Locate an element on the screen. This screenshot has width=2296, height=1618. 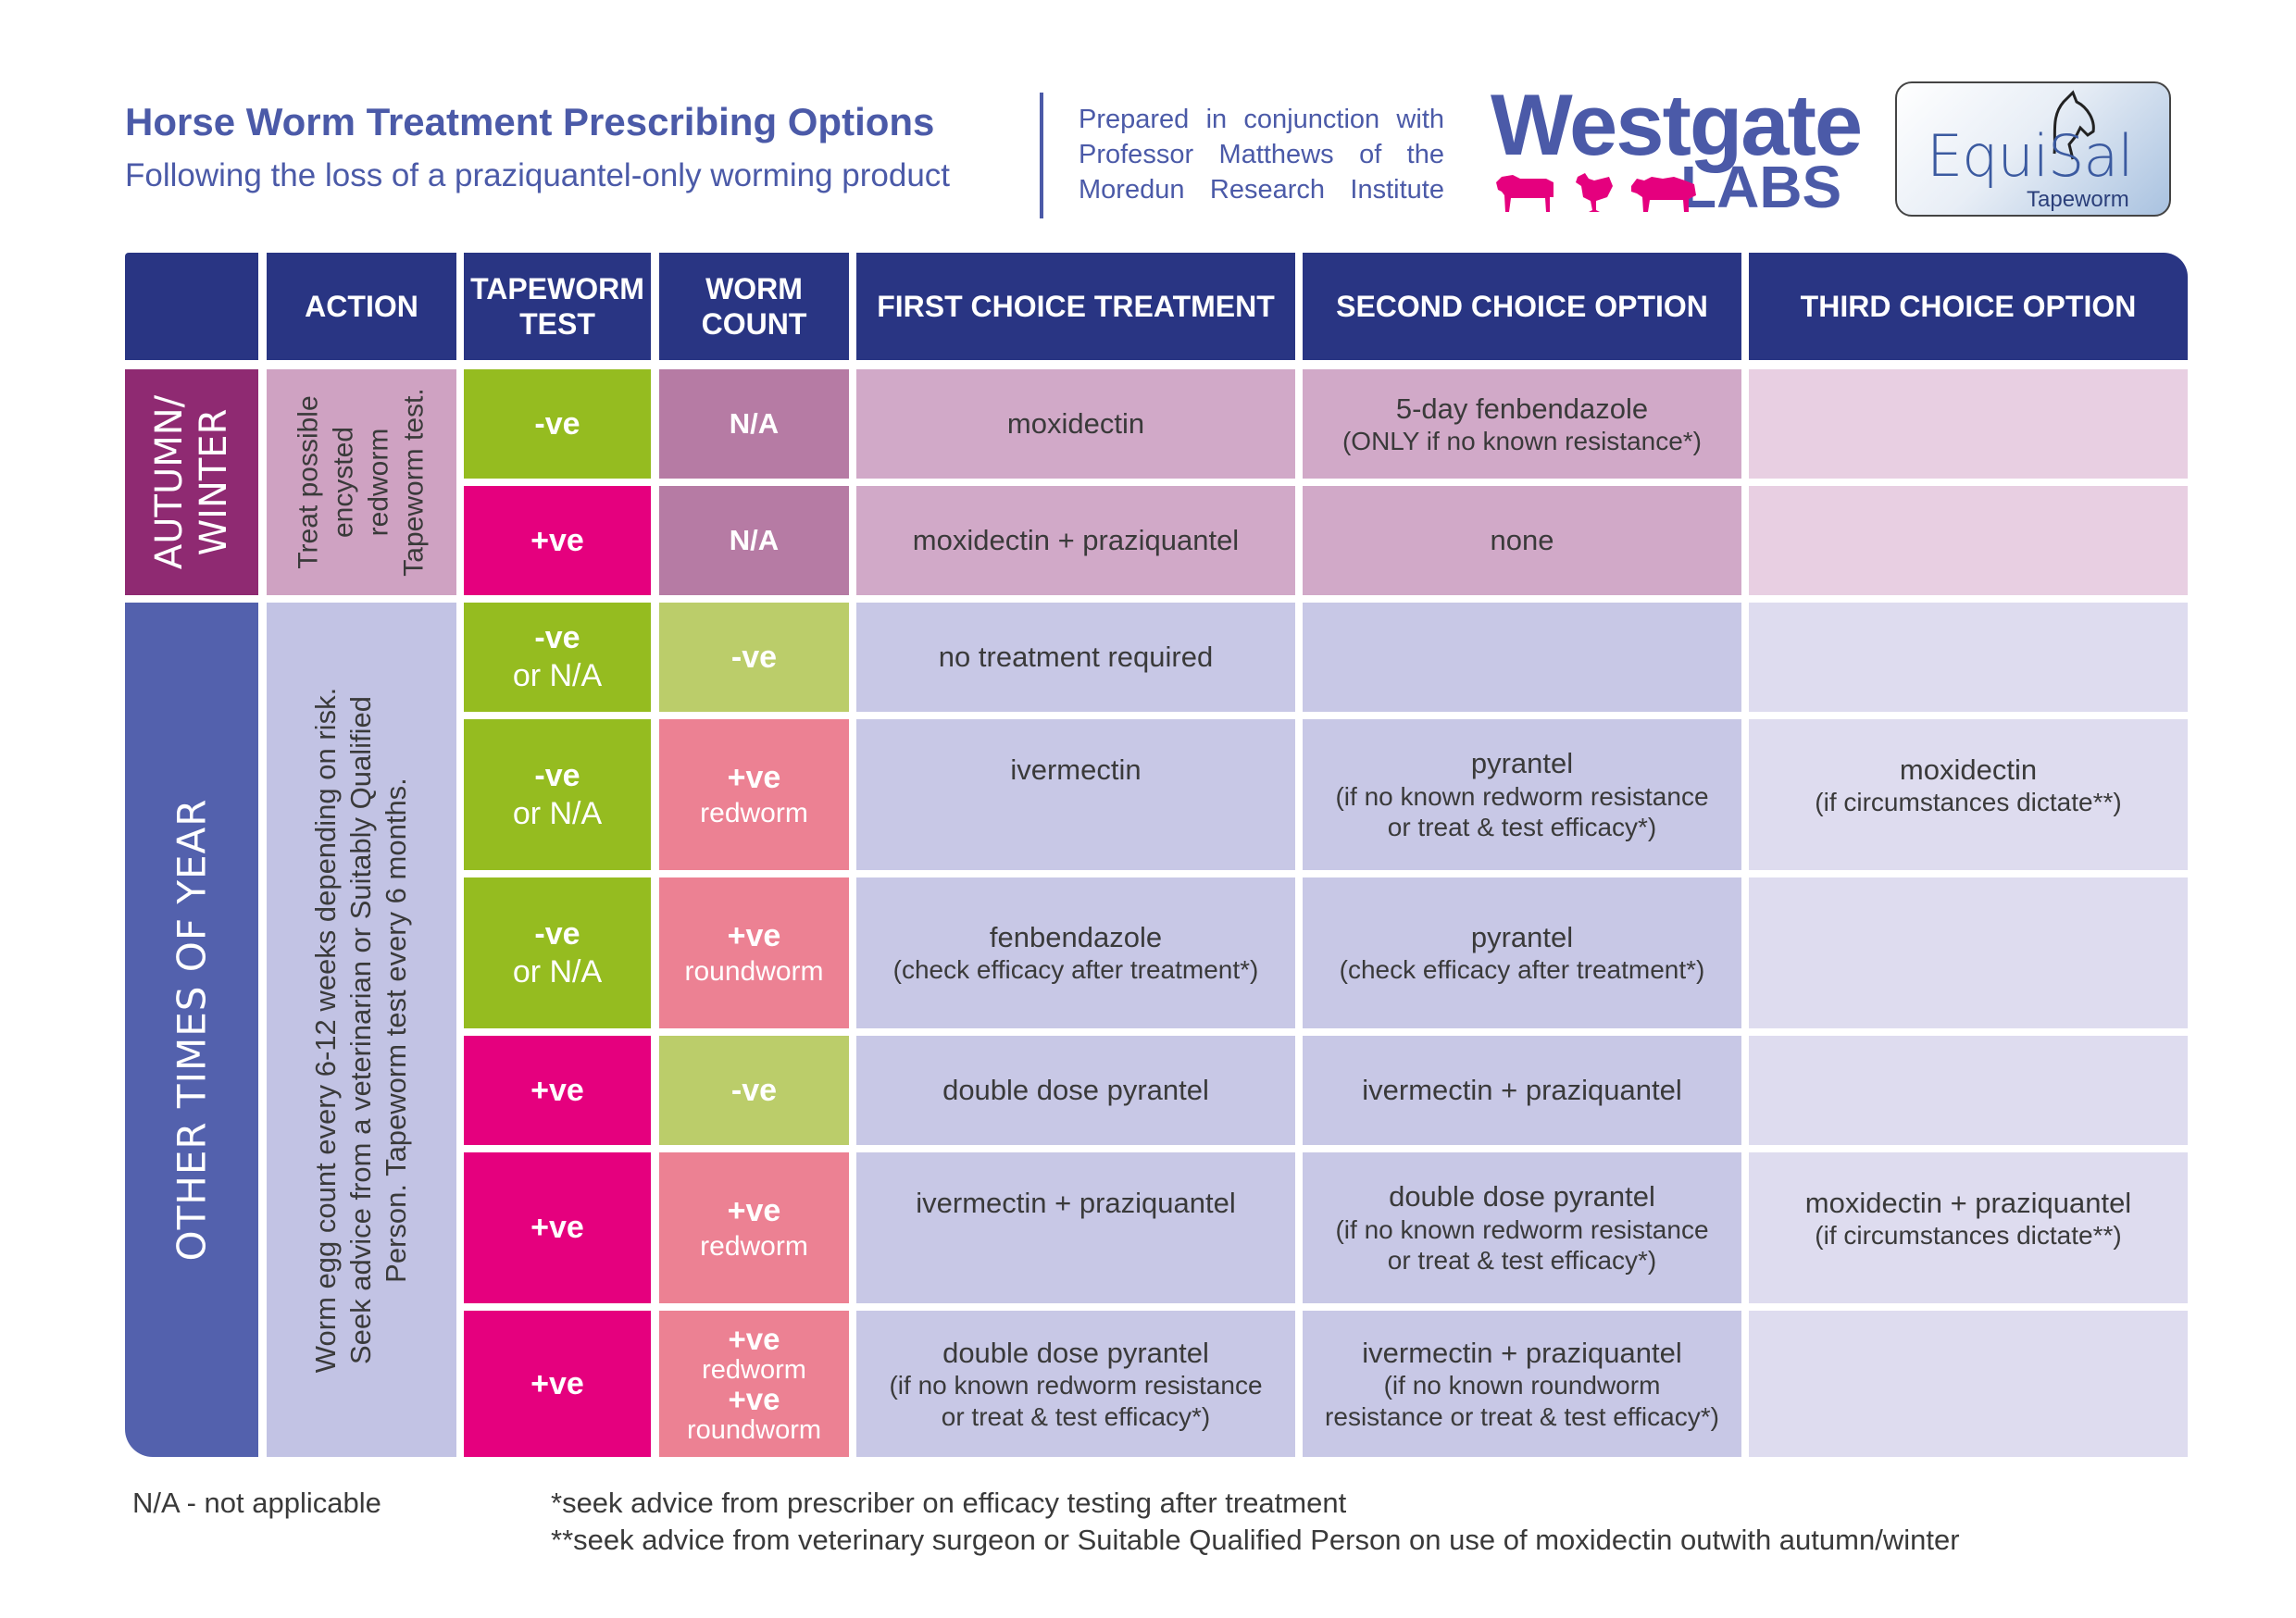
equisal-tapeworm: Tapeworm is located at coordinates (2078, 199).